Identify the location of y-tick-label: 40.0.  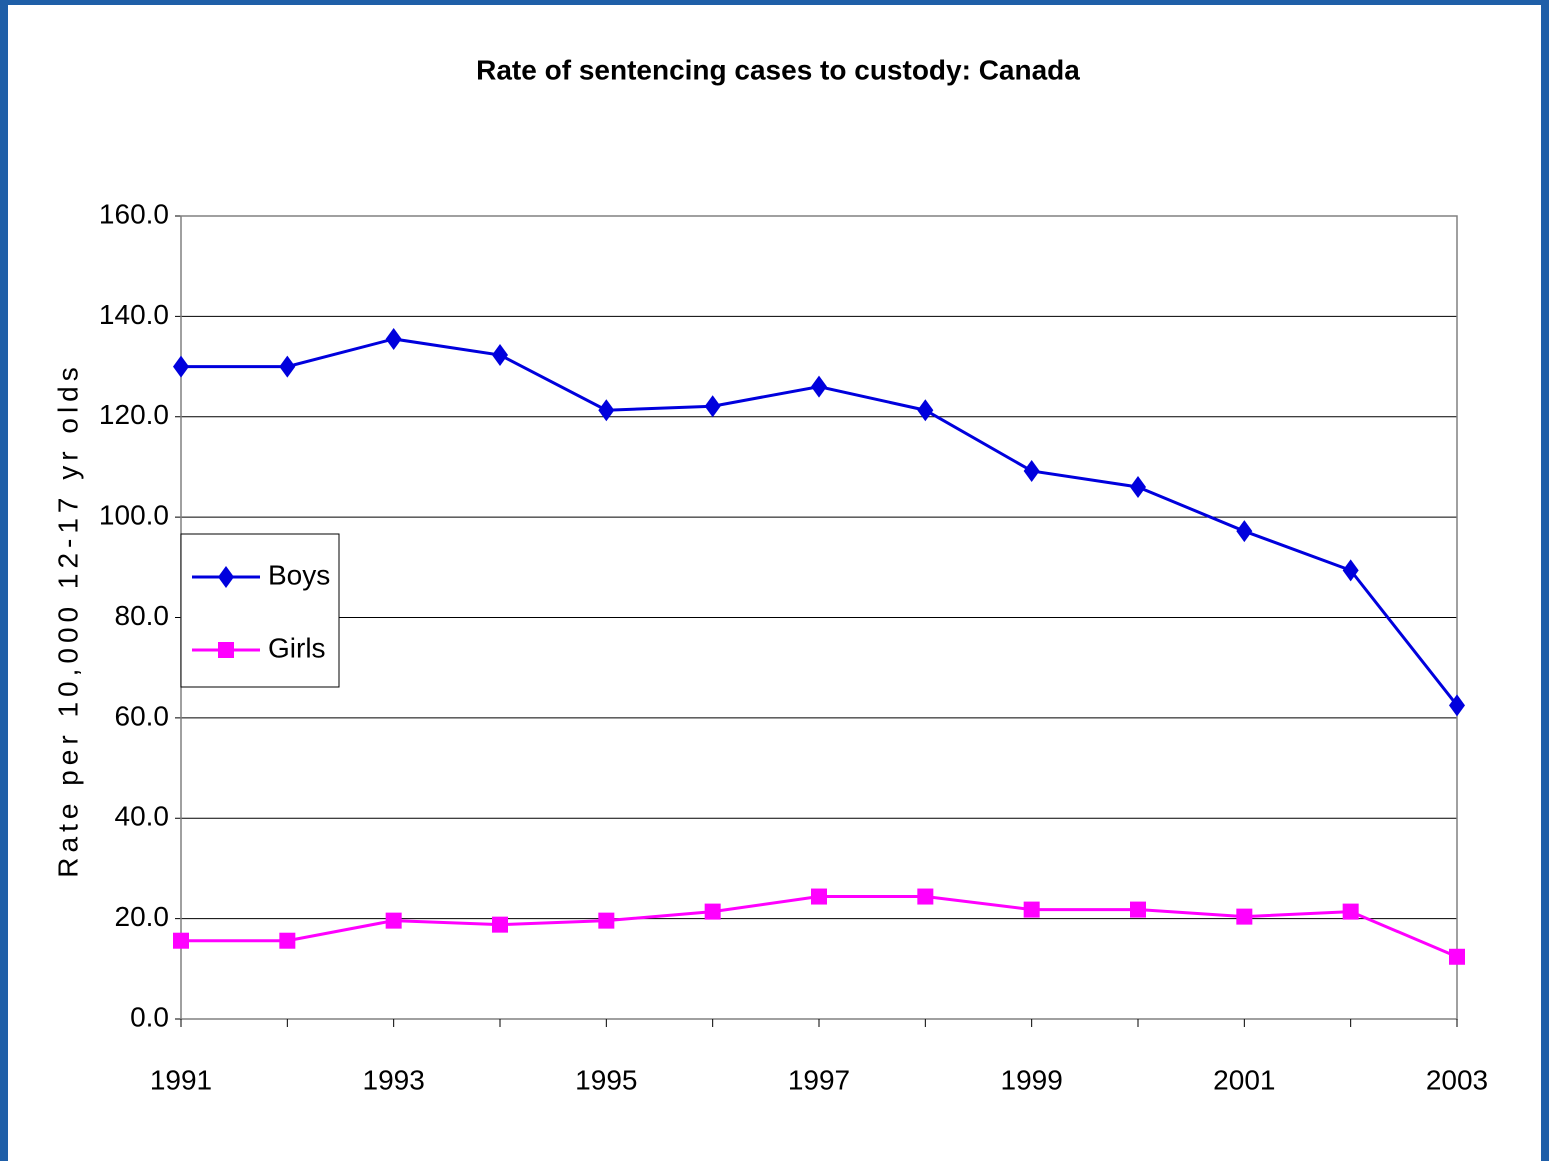
(142, 816).